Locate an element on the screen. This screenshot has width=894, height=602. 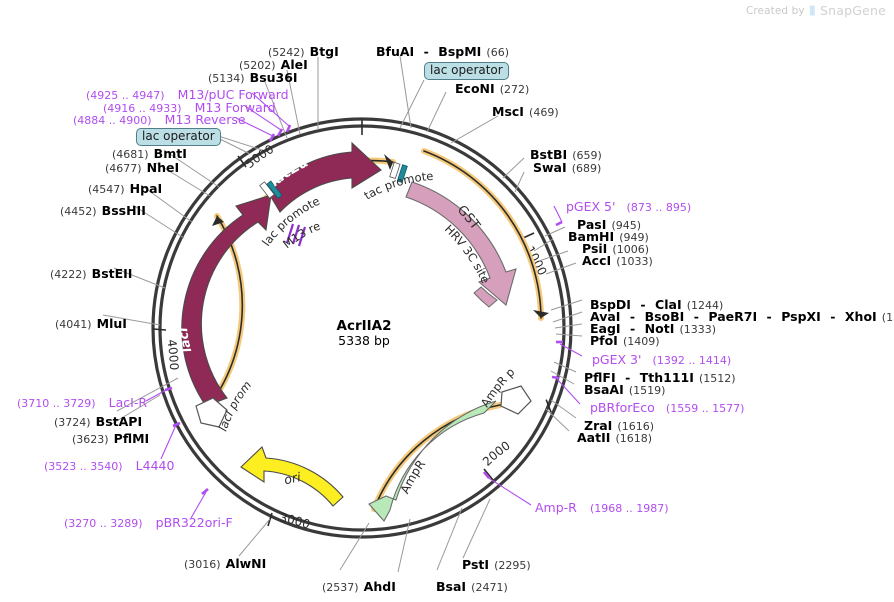
watermark-prefix: Created by is located at coordinates (775, 10).